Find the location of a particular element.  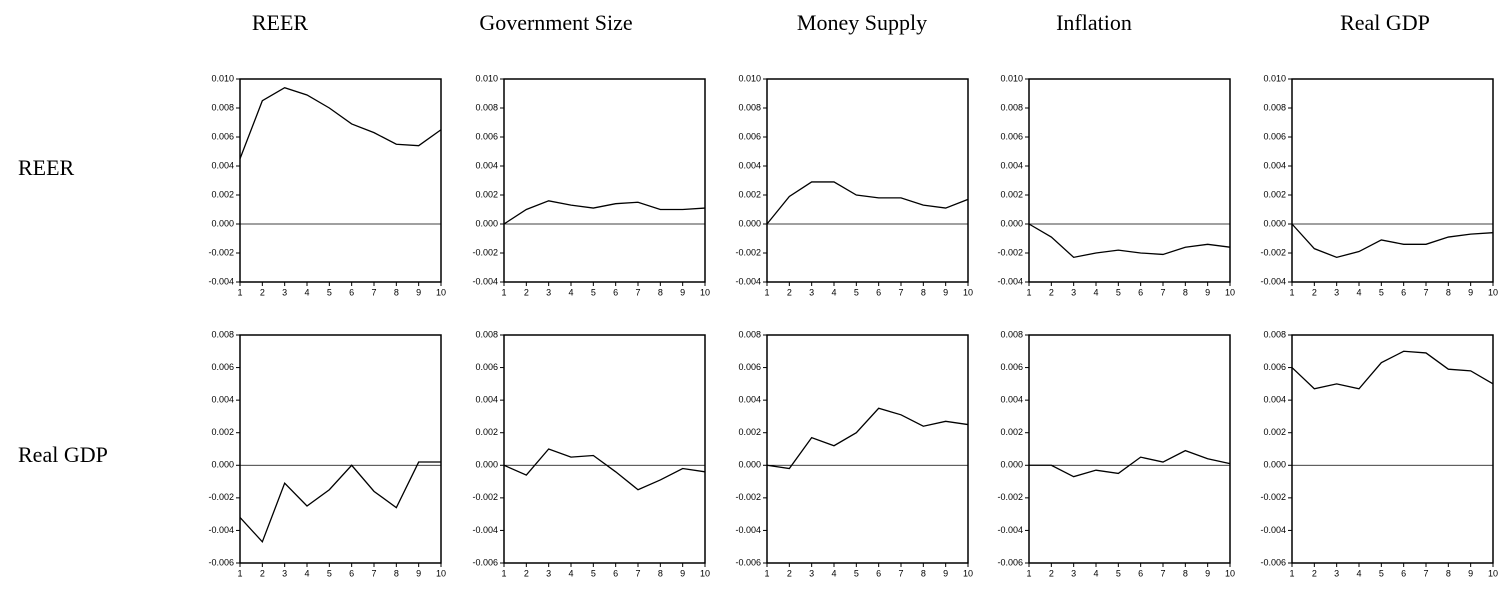

column-title: Government Size is located at coordinates (555, 22).